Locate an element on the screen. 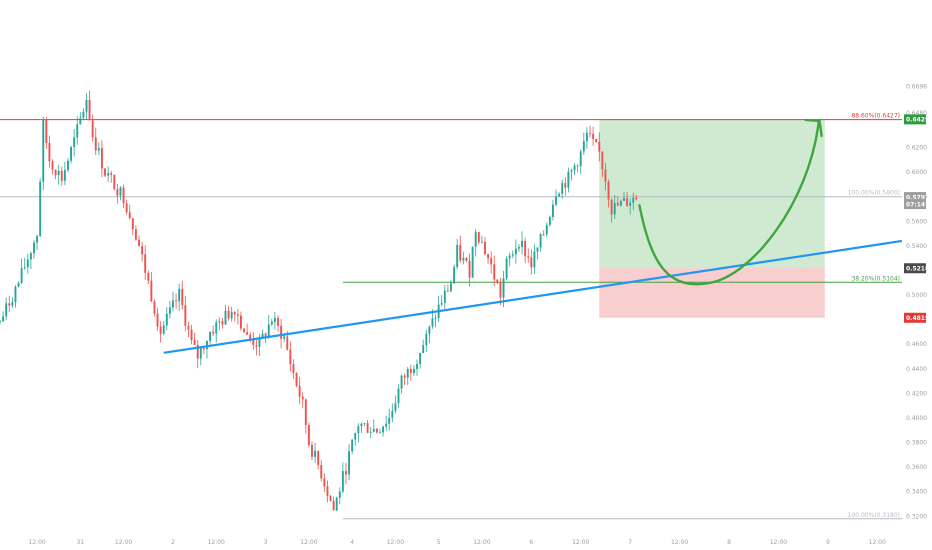 This screenshot has height=550, width=932. time-axis-label: 31 is located at coordinates (80, 542).